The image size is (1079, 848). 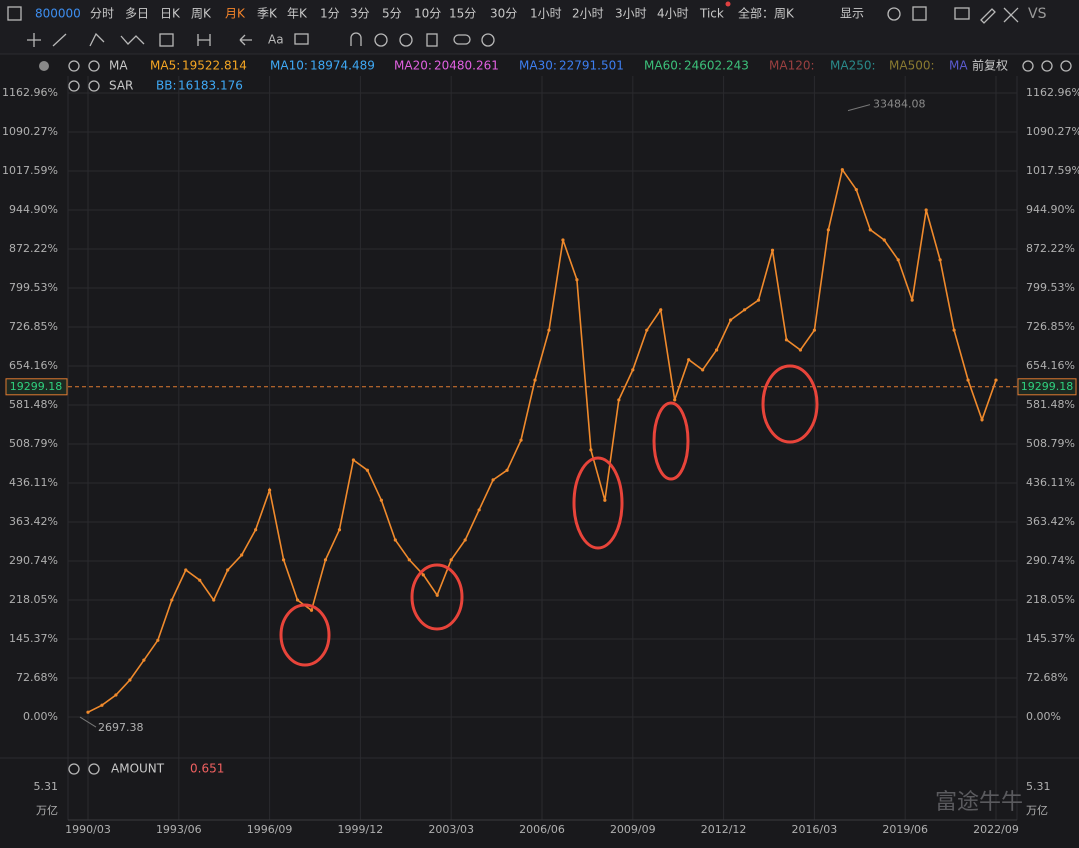 I want to click on period-tab: 季K, so click(x=267, y=14).